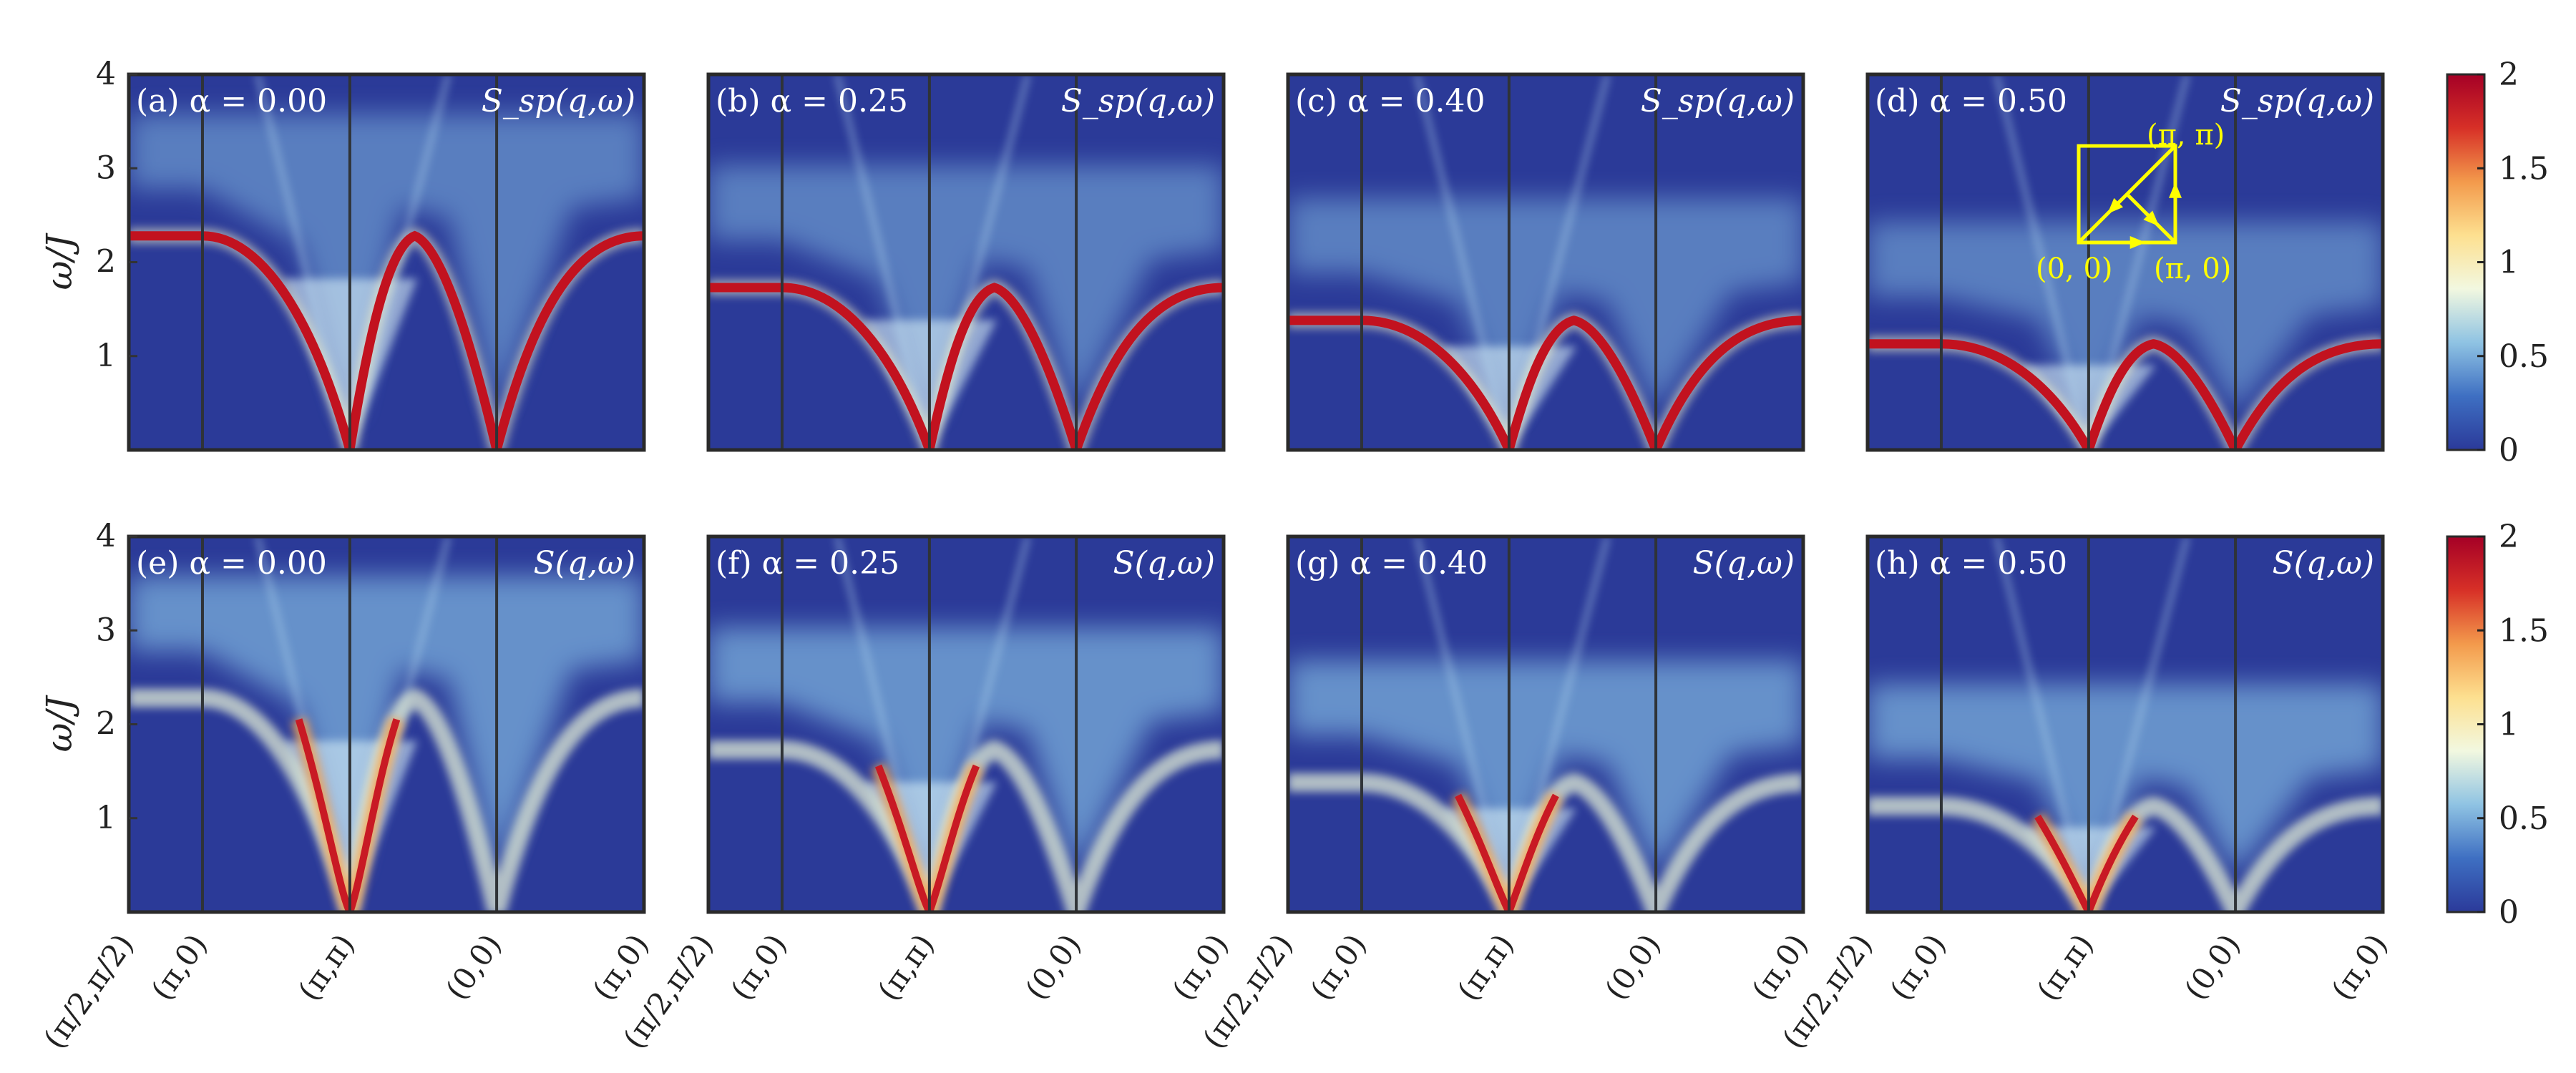 This screenshot has width=2576, height=1073. What do you see at coordinates (2192, 269) in the screenshot?
I see `inset-label: (π, 0)` at bounding box center [2192, 269].